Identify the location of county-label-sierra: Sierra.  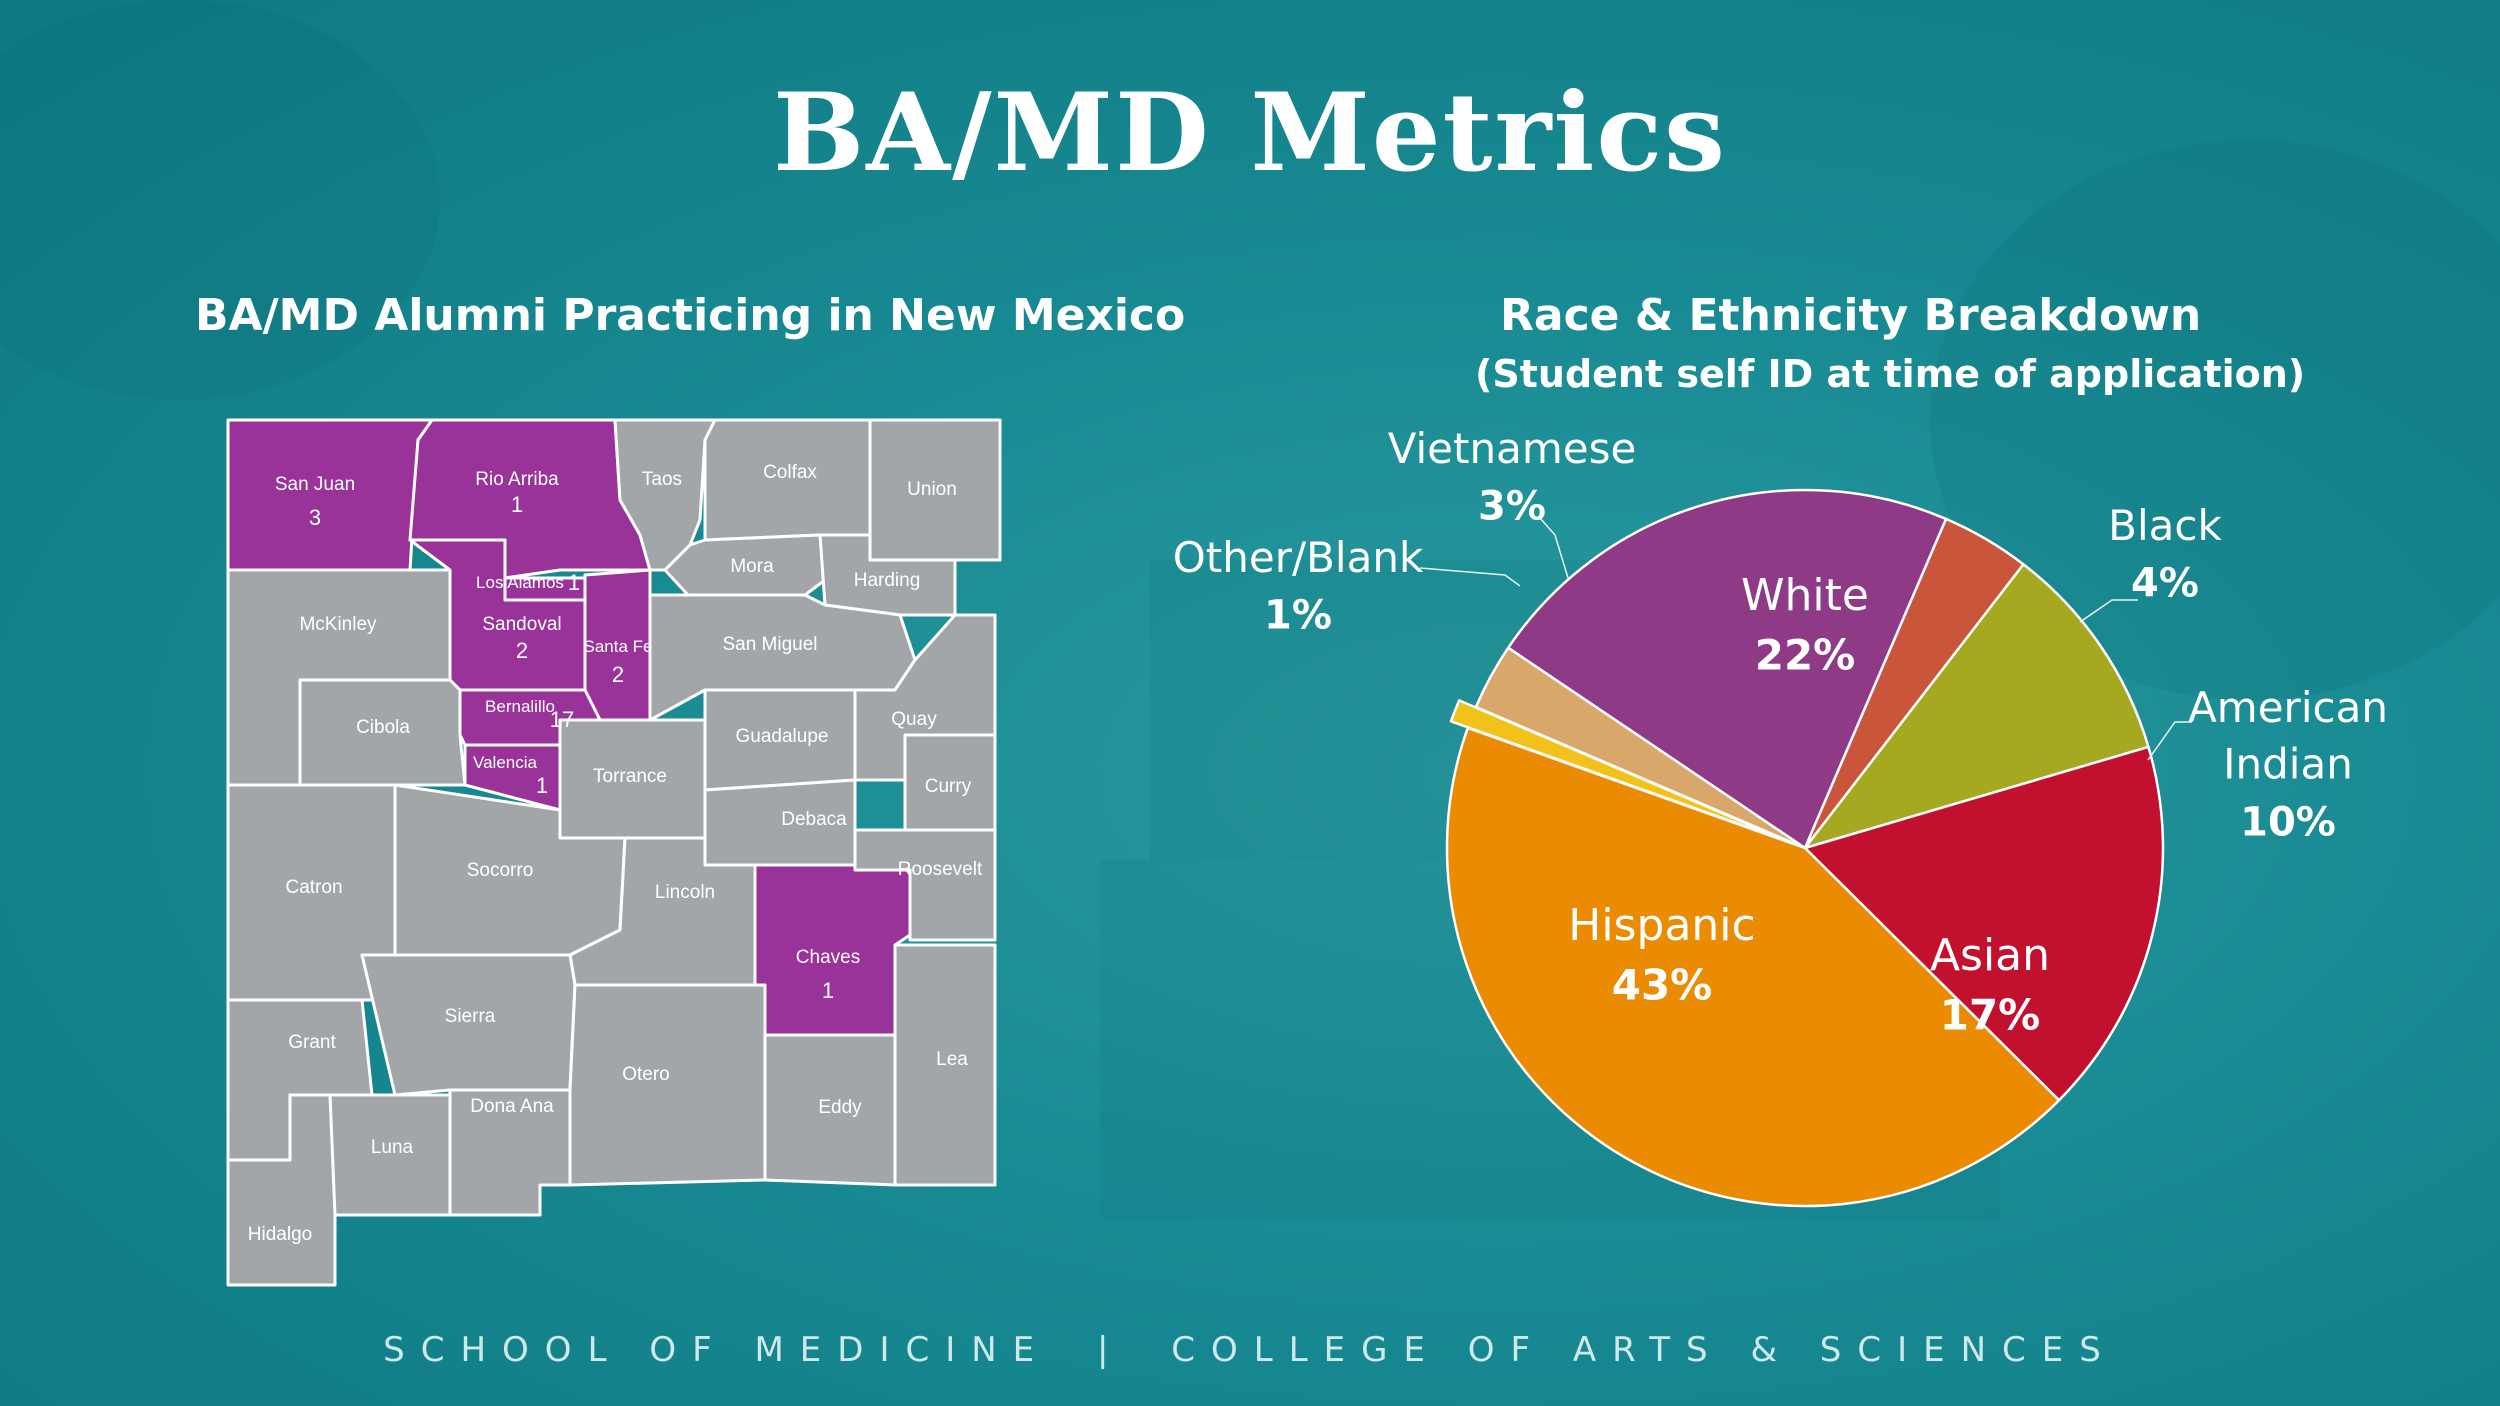
(470, 1016).